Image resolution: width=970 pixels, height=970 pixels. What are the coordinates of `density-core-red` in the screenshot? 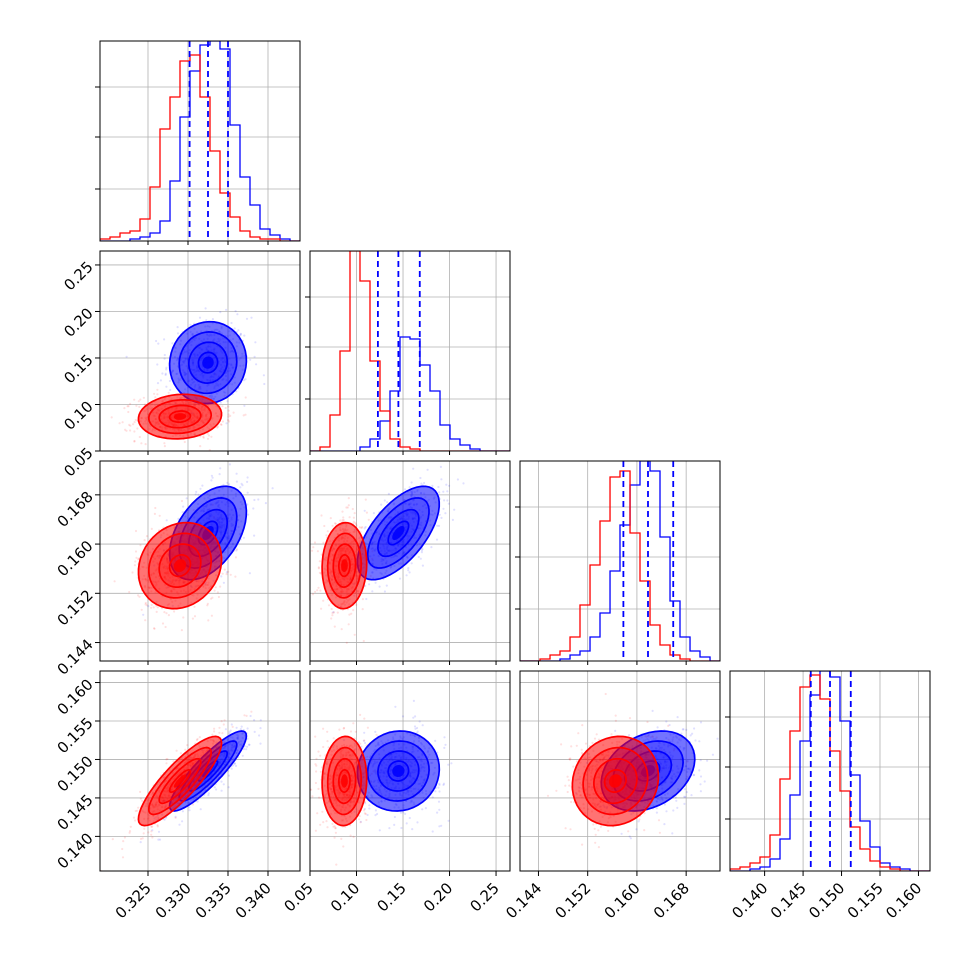 It's located at (344, 566).